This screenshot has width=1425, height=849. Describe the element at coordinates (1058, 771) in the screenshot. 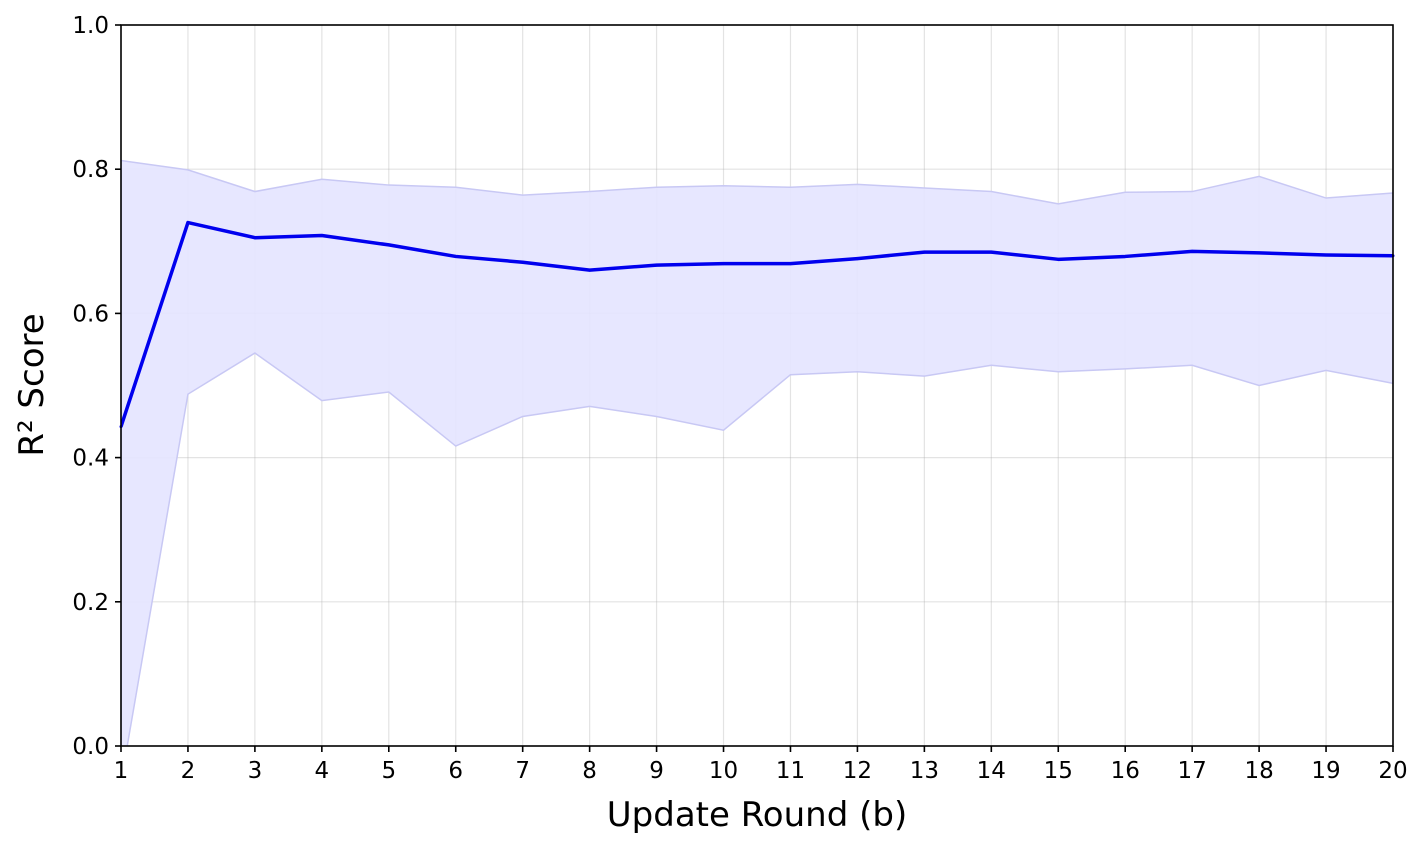

I see `x-tick-label: 15` at that location.